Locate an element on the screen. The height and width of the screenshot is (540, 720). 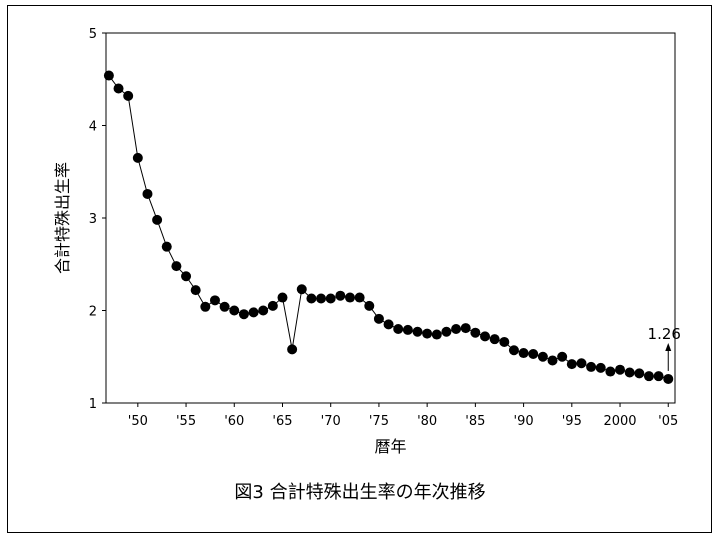
x-tick-label: '05 is located at coordinates (668, 421).